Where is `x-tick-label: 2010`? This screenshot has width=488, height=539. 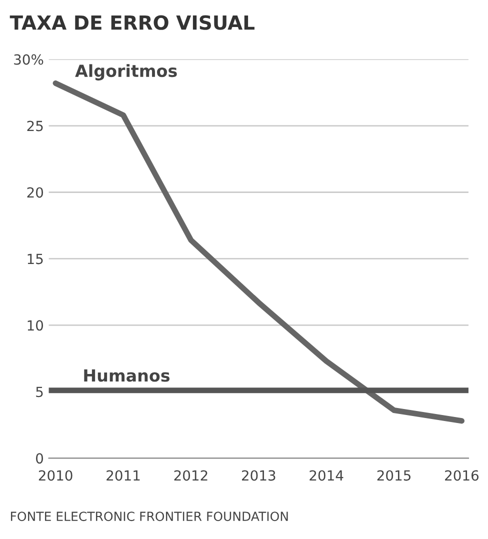 x-tick-label: 2010 is located at coordinates (55, 475).